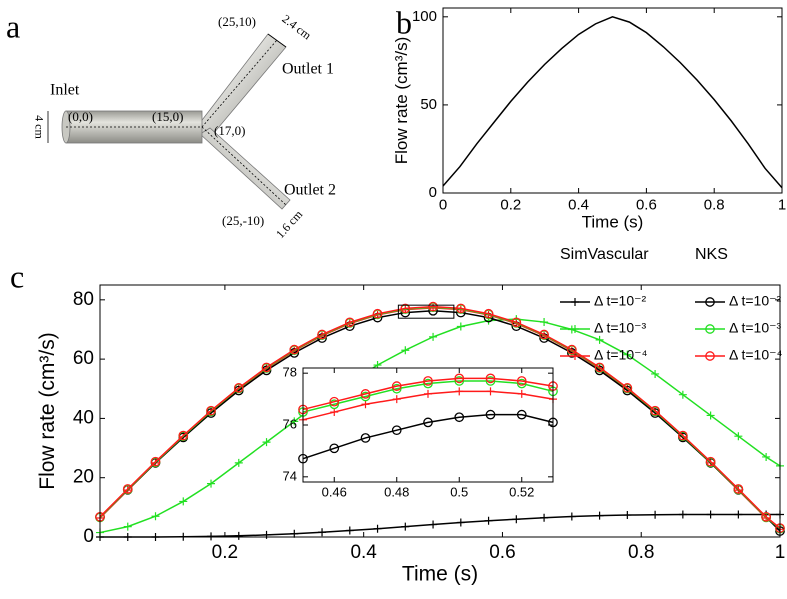 This screenshot has width=787, height=599. I want to click on legend-title: NKS, so click(711, 254).